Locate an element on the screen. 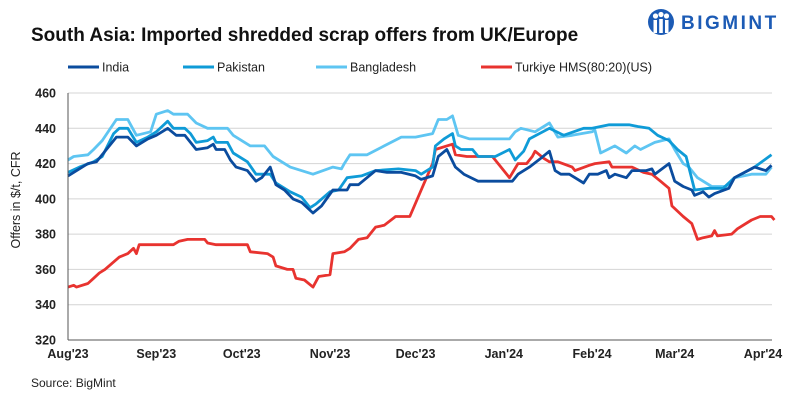 The height and width of the screenshot is (400, 798). x-tick-label: Oct'23 is located at coordinates (242, 354).